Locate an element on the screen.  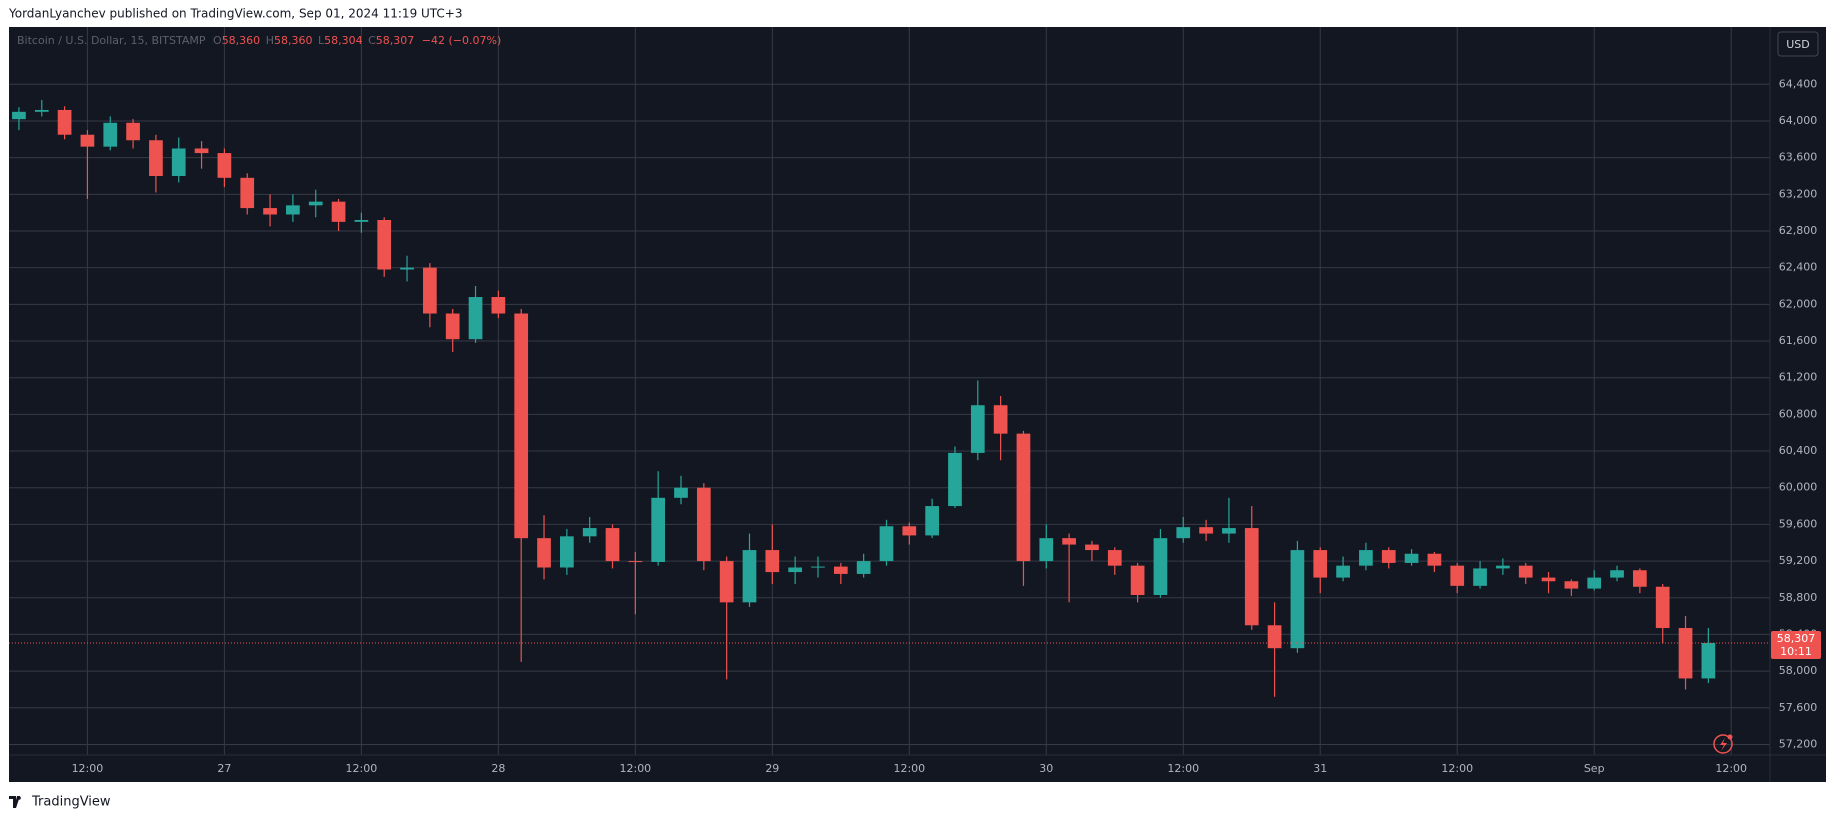
last-price-tag is located at coordinates (1796, 644).